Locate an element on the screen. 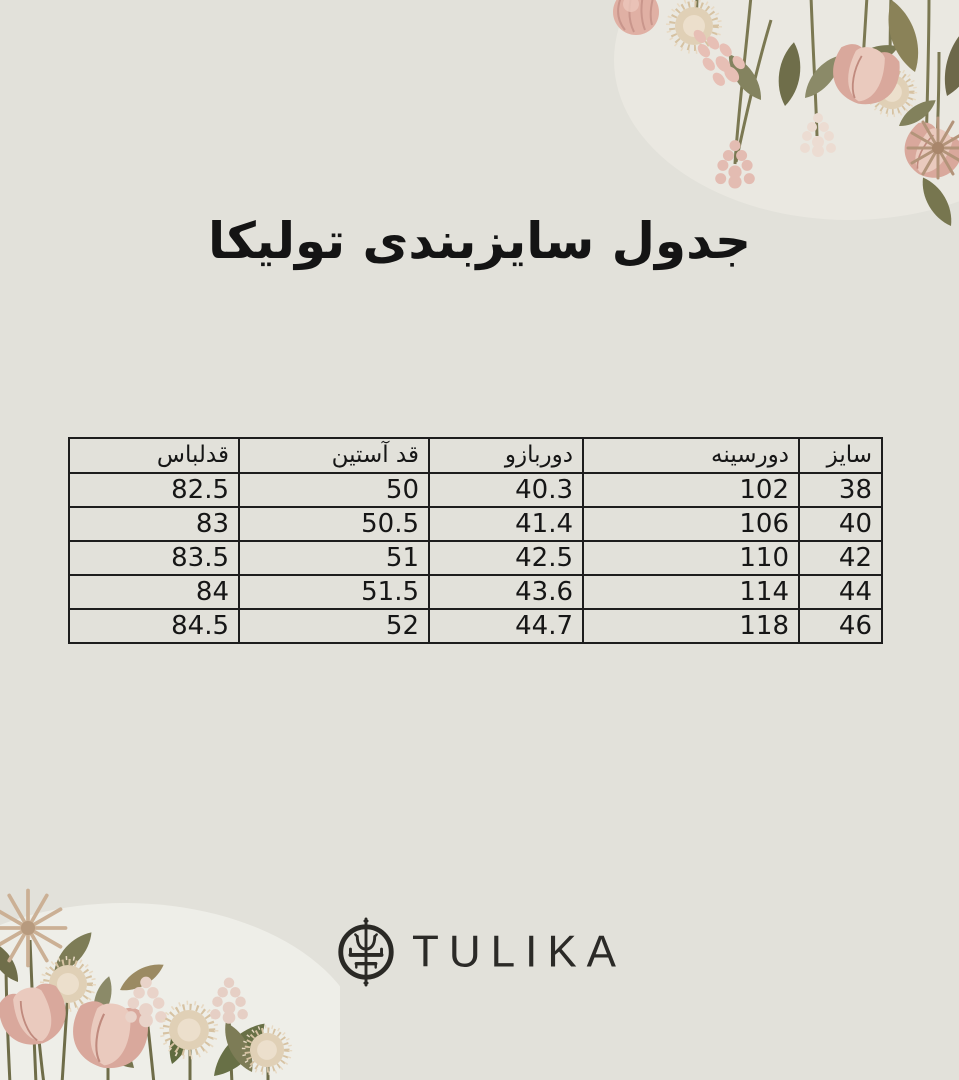 The width and height of the screenshot is (959, 1080). brand-logo: TULIKA is located at coordinates (479, 952).